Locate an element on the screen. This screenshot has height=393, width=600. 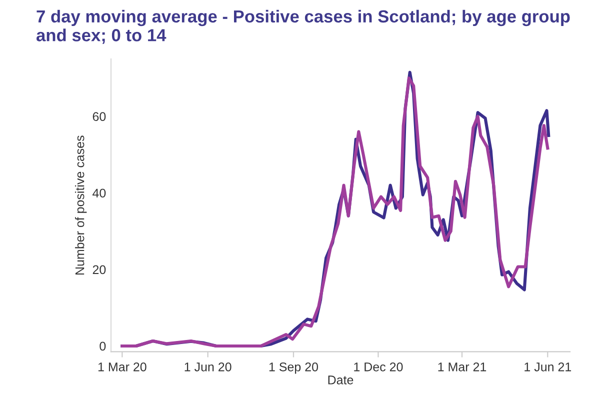
x-tick-label: 1 Mar 21 is located at coordinates (462, 367).